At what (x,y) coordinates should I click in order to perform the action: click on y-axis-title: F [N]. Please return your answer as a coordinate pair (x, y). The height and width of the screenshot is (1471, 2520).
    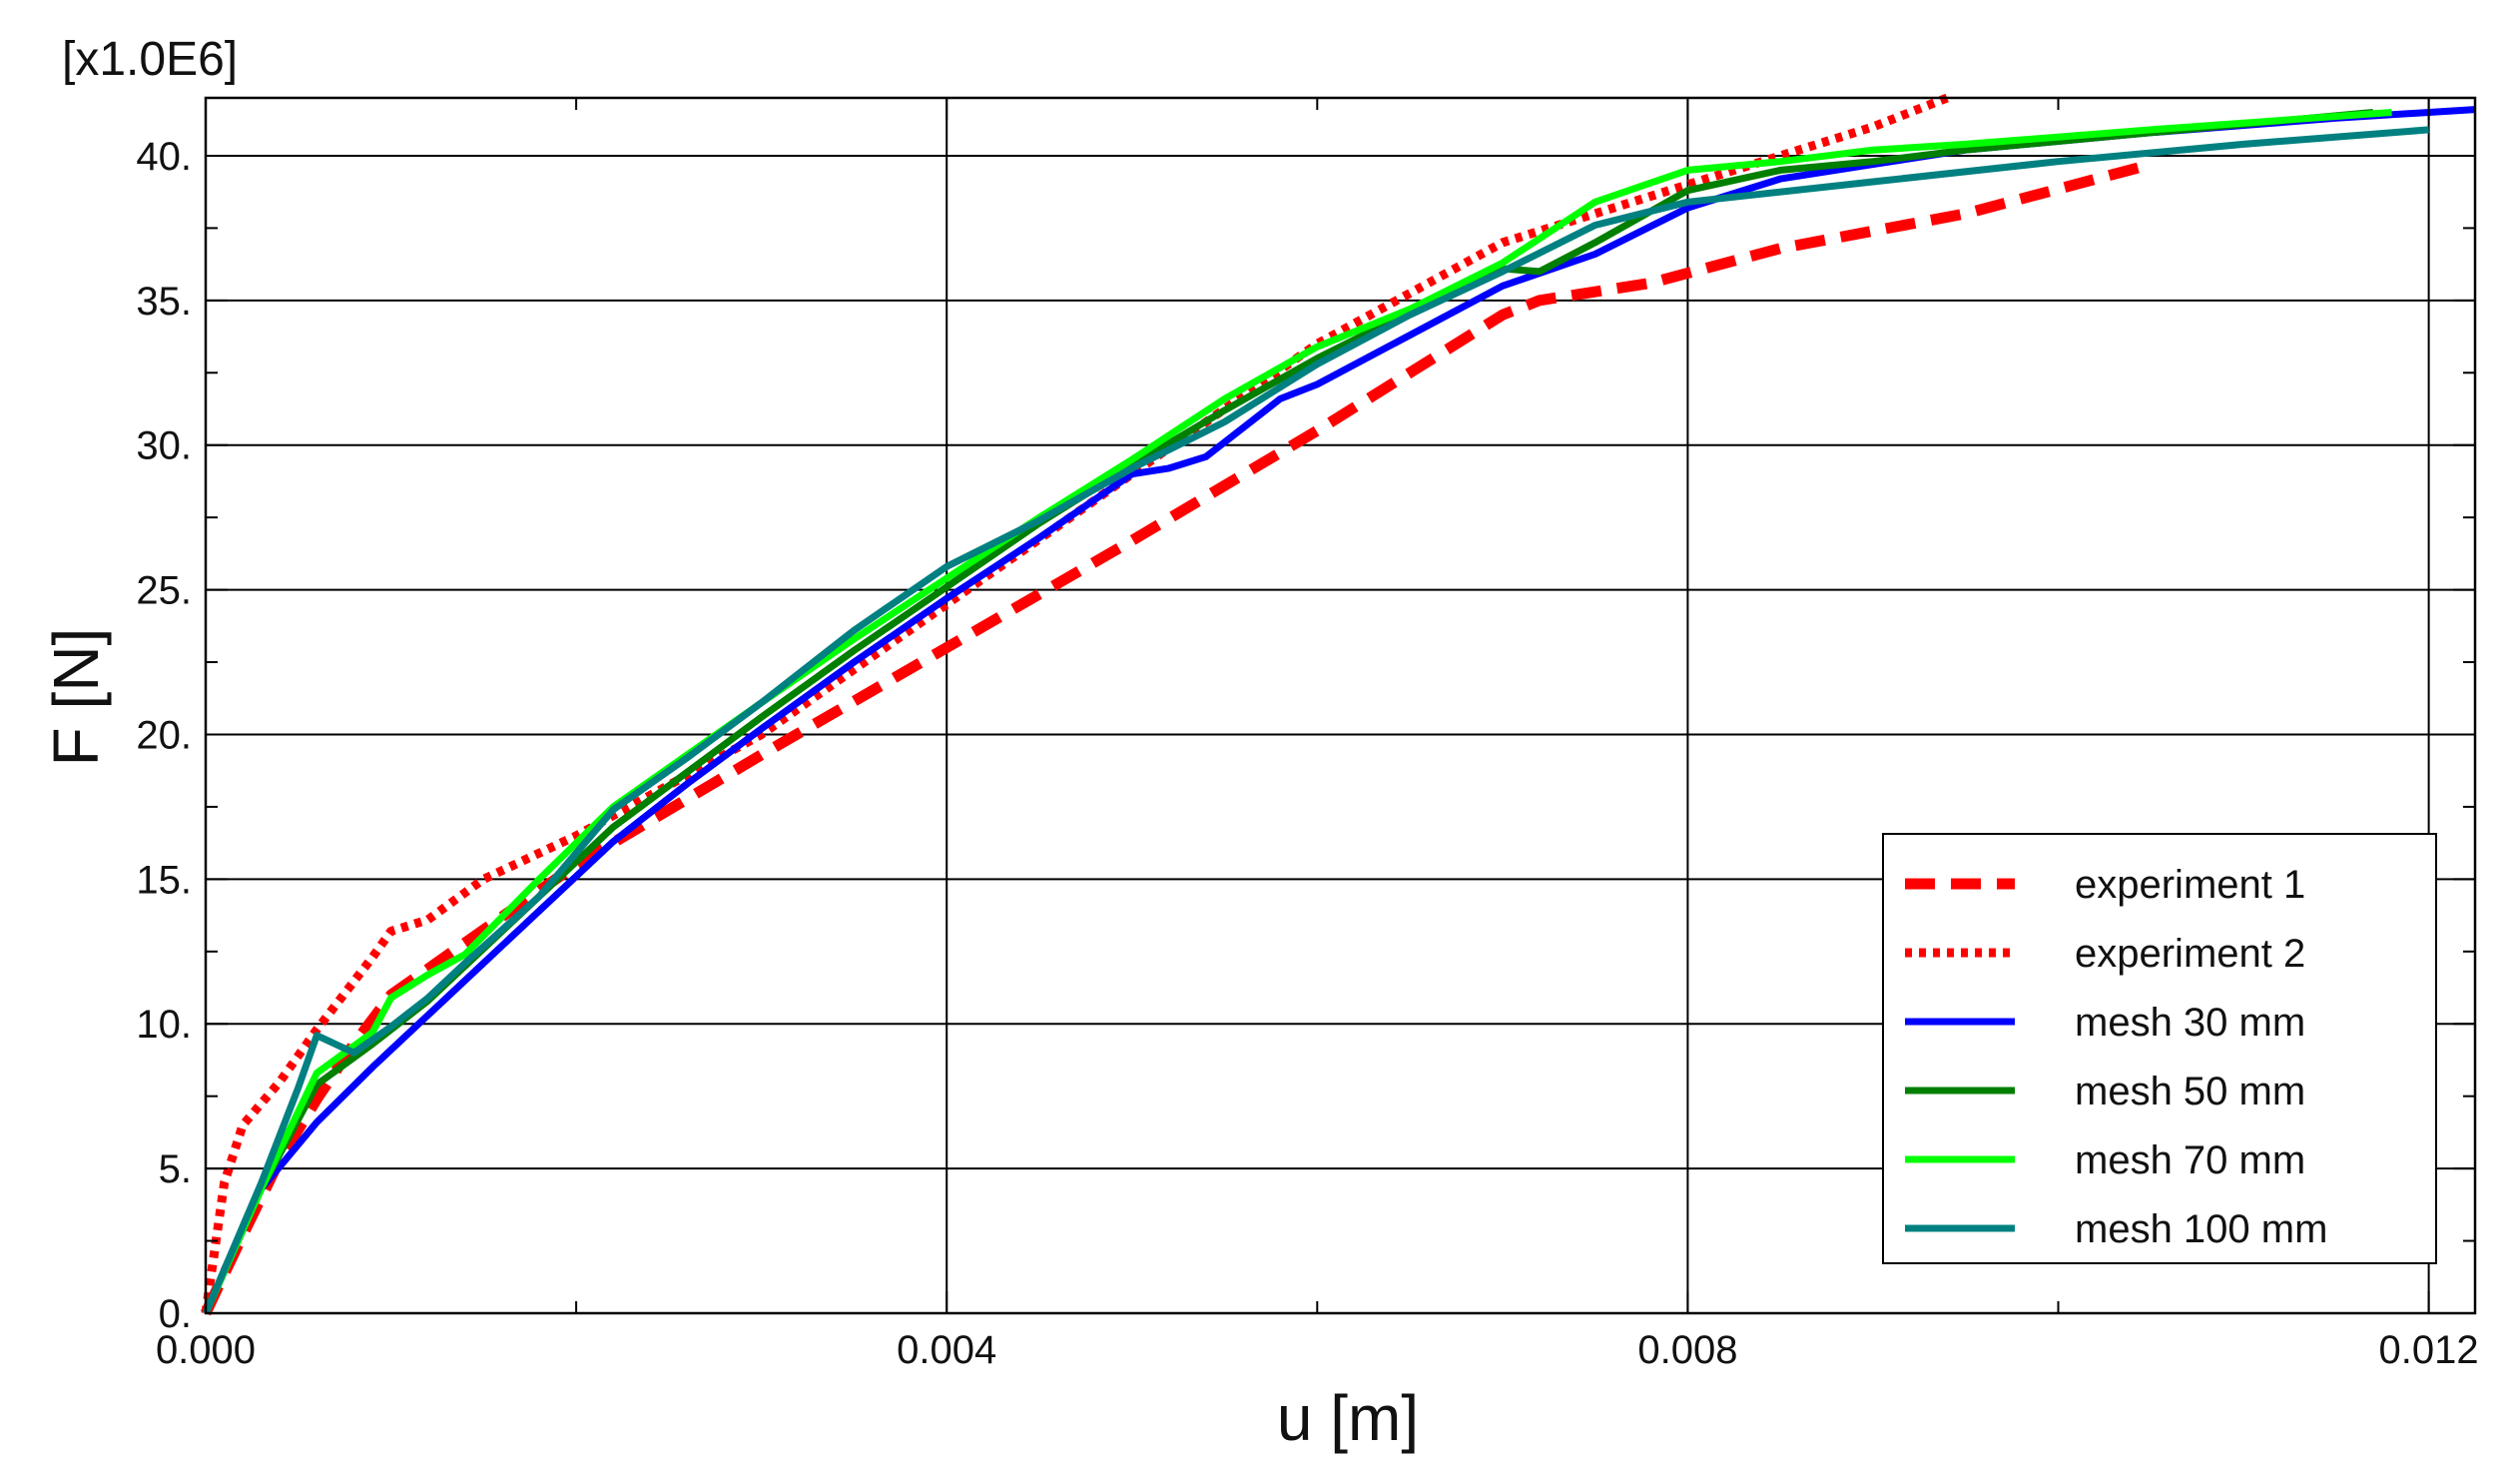
    Looking at the image, I should click on (76, 697).